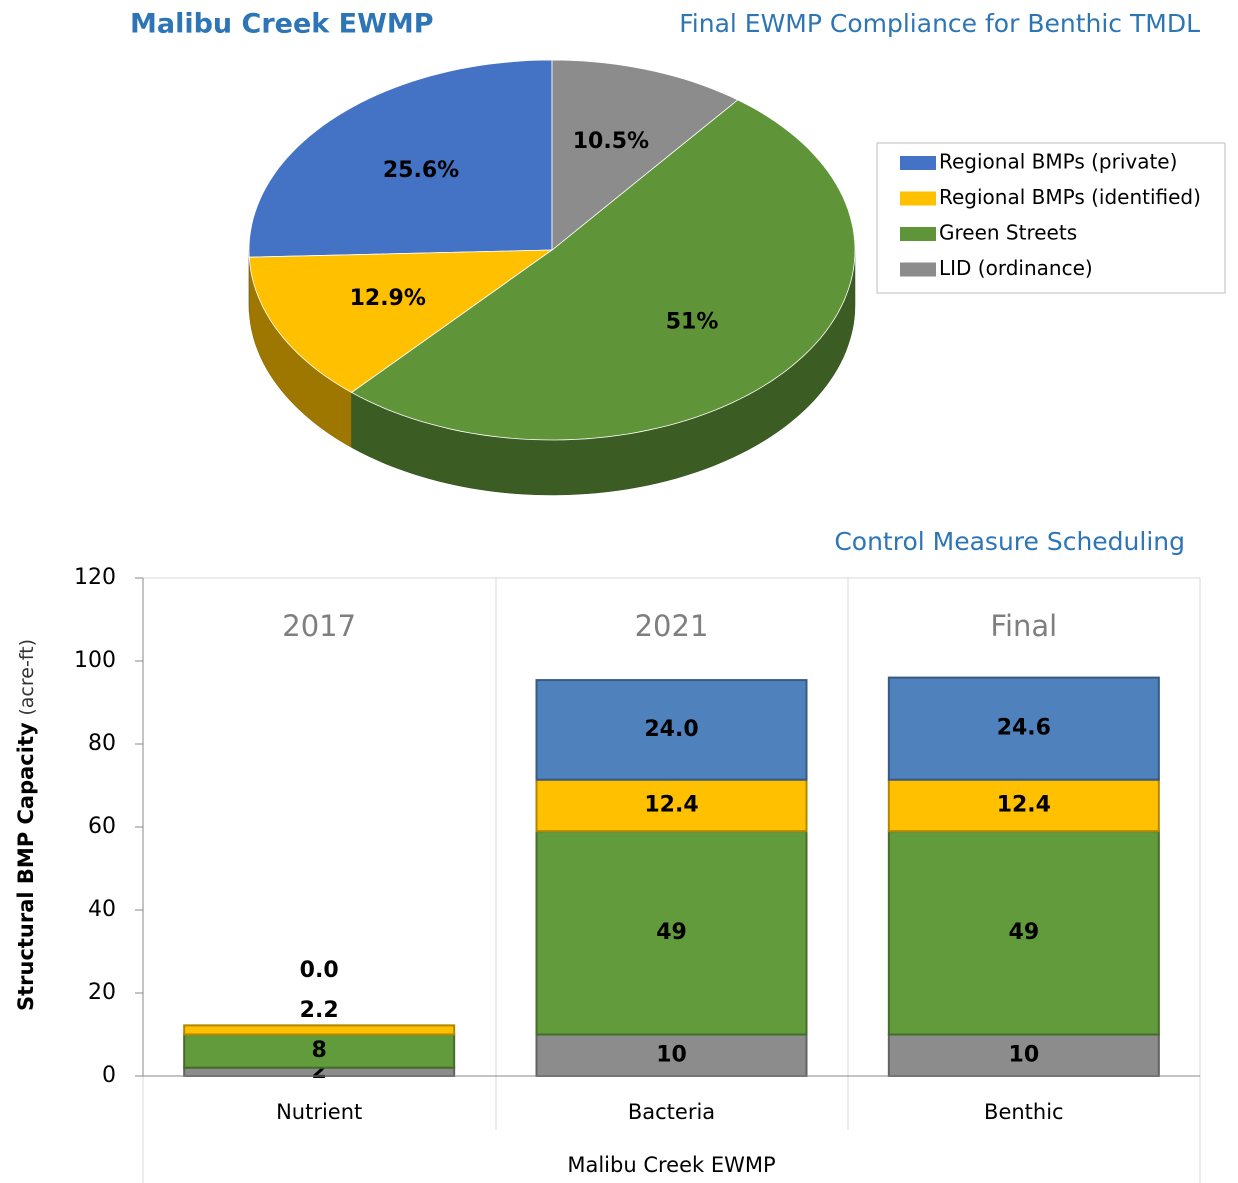 The image size is (1238, 1183). What do you see at coordinates (319, 1112) in the screenshot?
I see `x-tick-label: Nutrient` at bounding box center [319, 1112].